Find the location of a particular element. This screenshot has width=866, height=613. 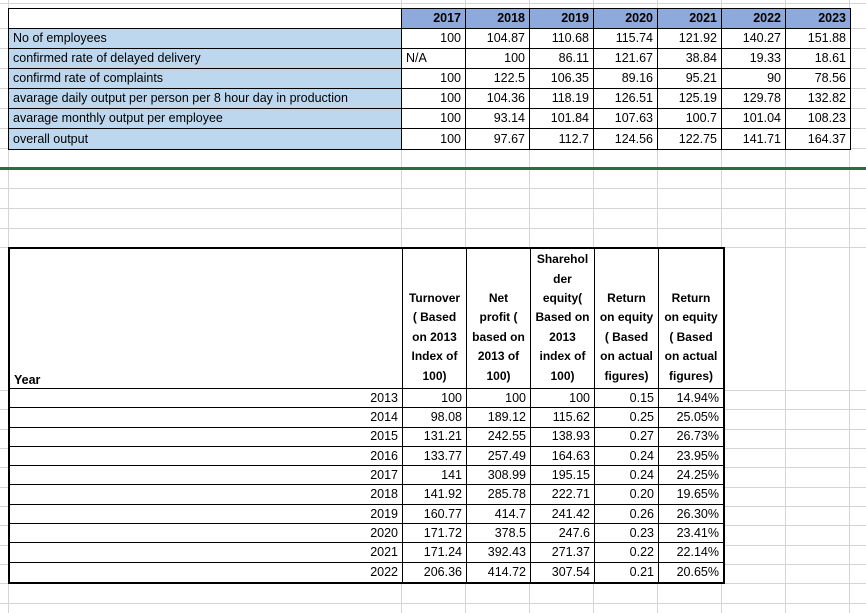

value-cell: 164.37 is located at coordinates (826, 138).